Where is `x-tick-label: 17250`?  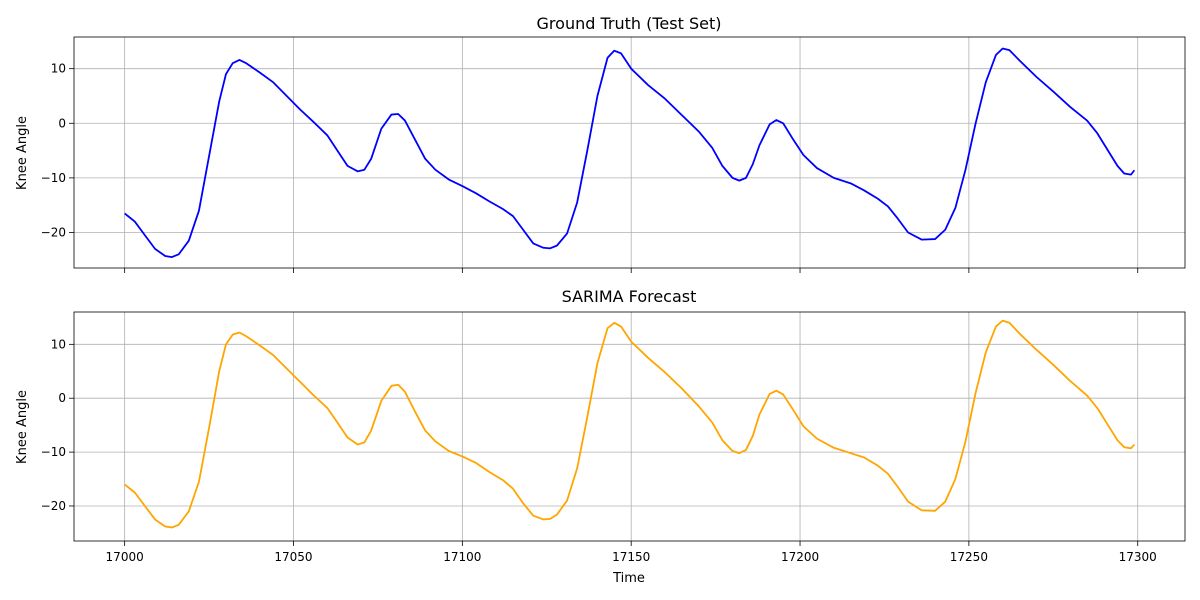 x-tick-label: 17250 is located at coordinates (969, 557).